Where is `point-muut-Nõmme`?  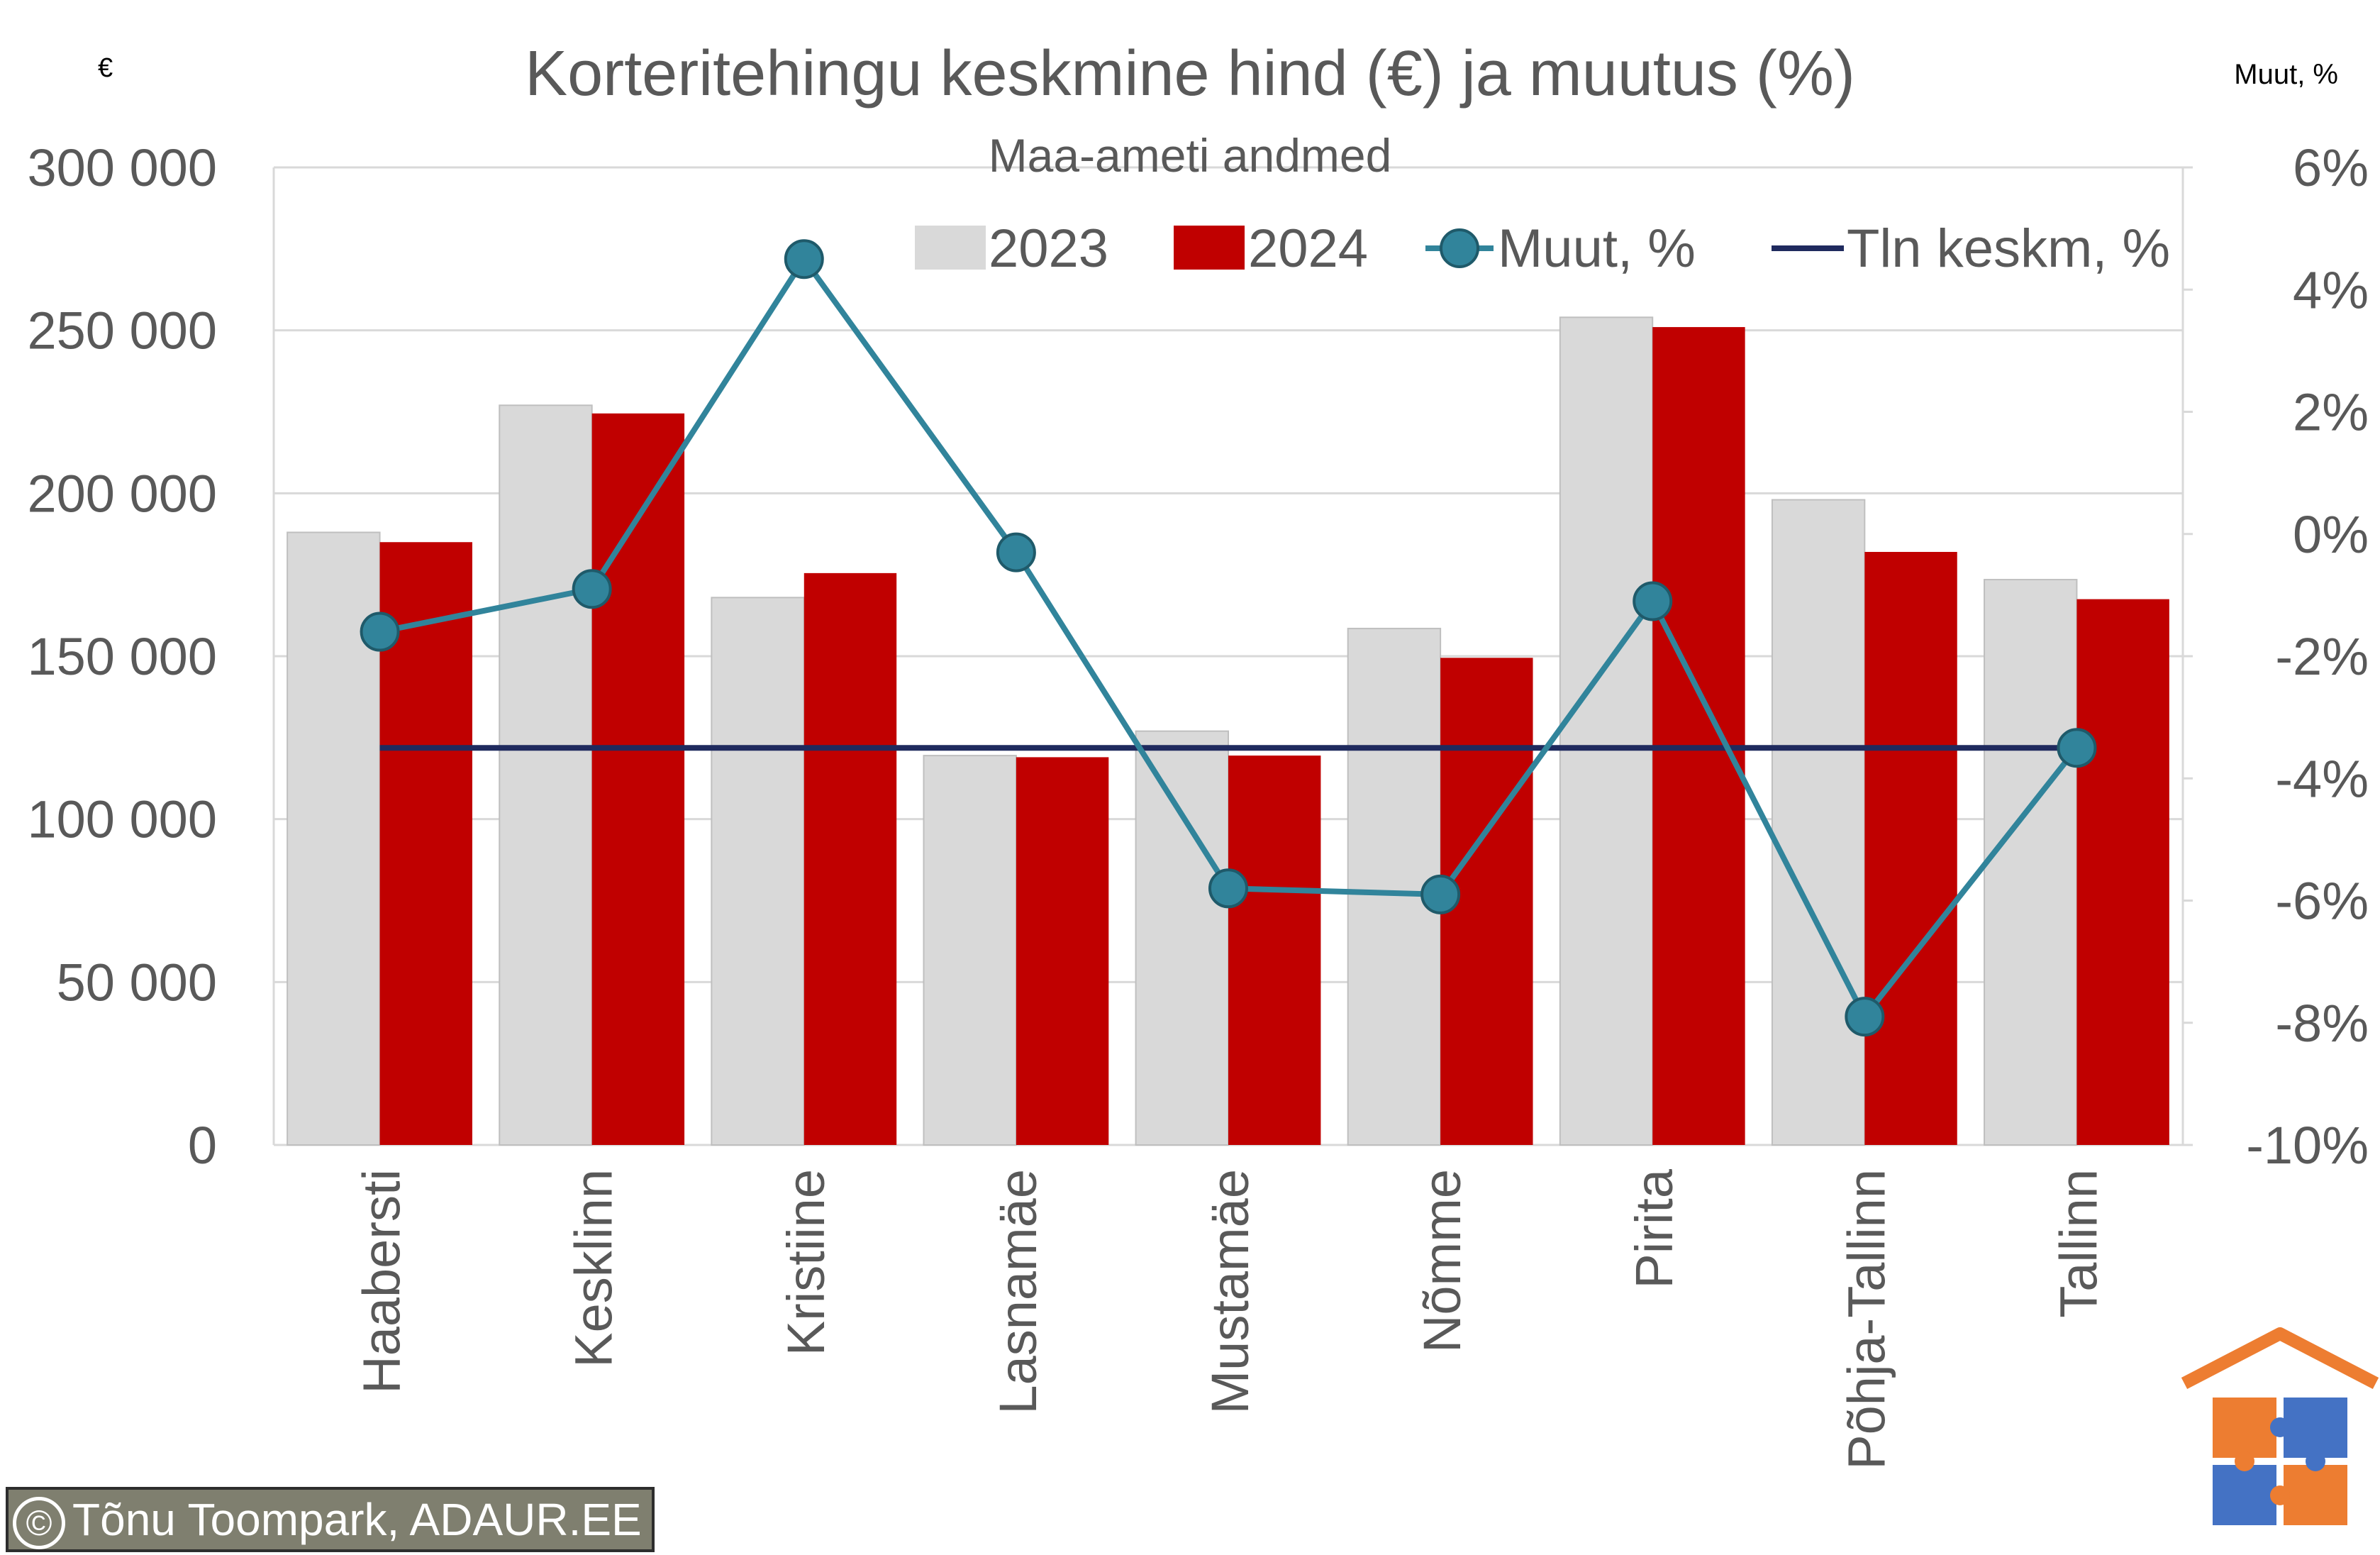
point-muut-Nõmme is located at coordinates (1440, 894).